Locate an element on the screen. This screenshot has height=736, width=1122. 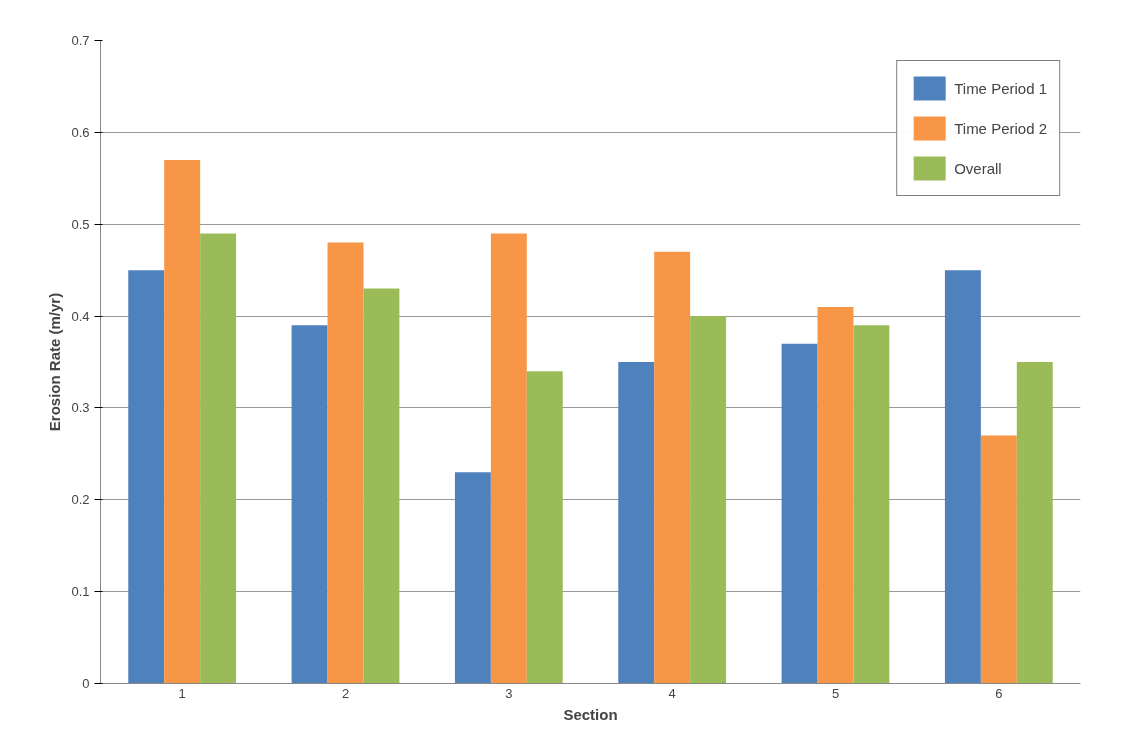
y-tick-label: 0.3 is located at coordinates (80, 408).